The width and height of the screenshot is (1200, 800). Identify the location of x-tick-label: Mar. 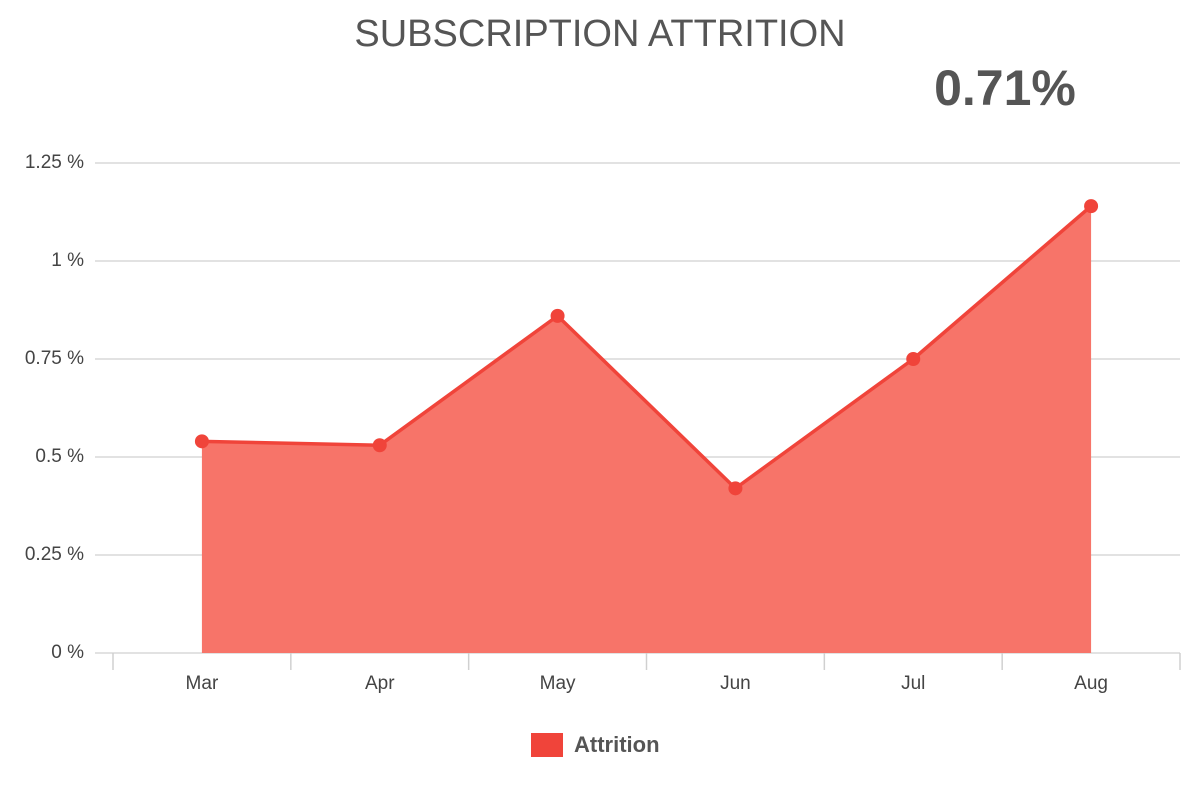
(202, 683).